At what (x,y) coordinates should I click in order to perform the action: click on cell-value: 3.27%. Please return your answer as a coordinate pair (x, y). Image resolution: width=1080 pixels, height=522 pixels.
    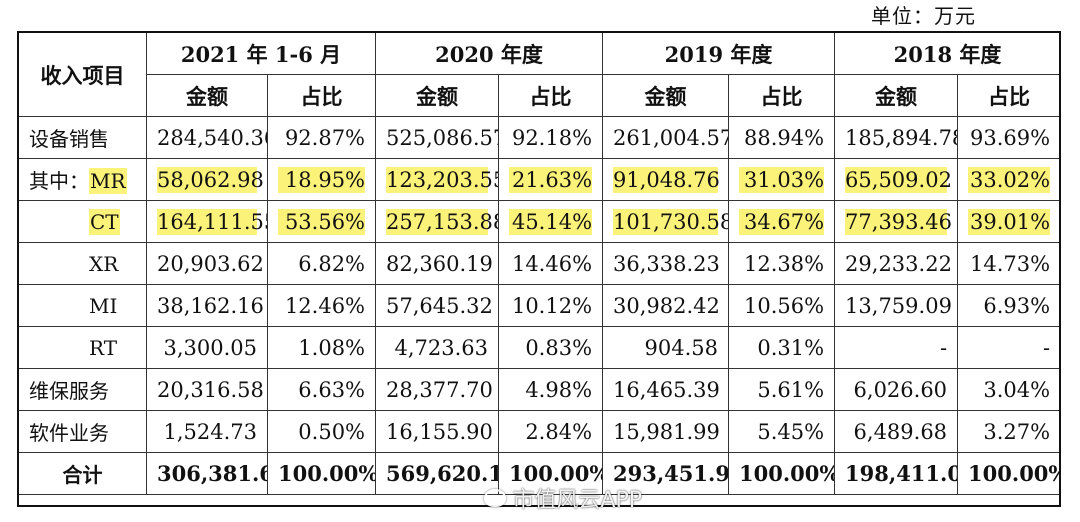
    Looking at the image, I should click on (1009, 431).